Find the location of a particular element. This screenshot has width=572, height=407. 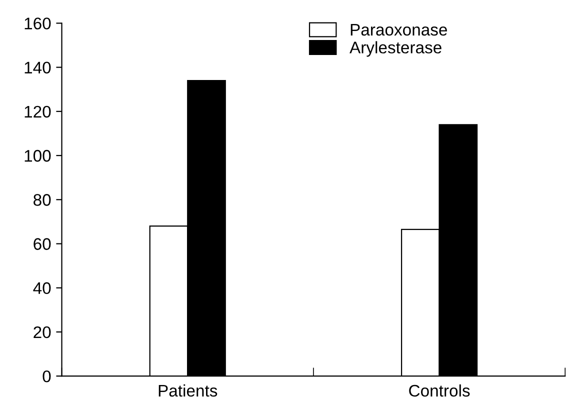

y-tick-label: 60 is located at coordinates (42, 244).